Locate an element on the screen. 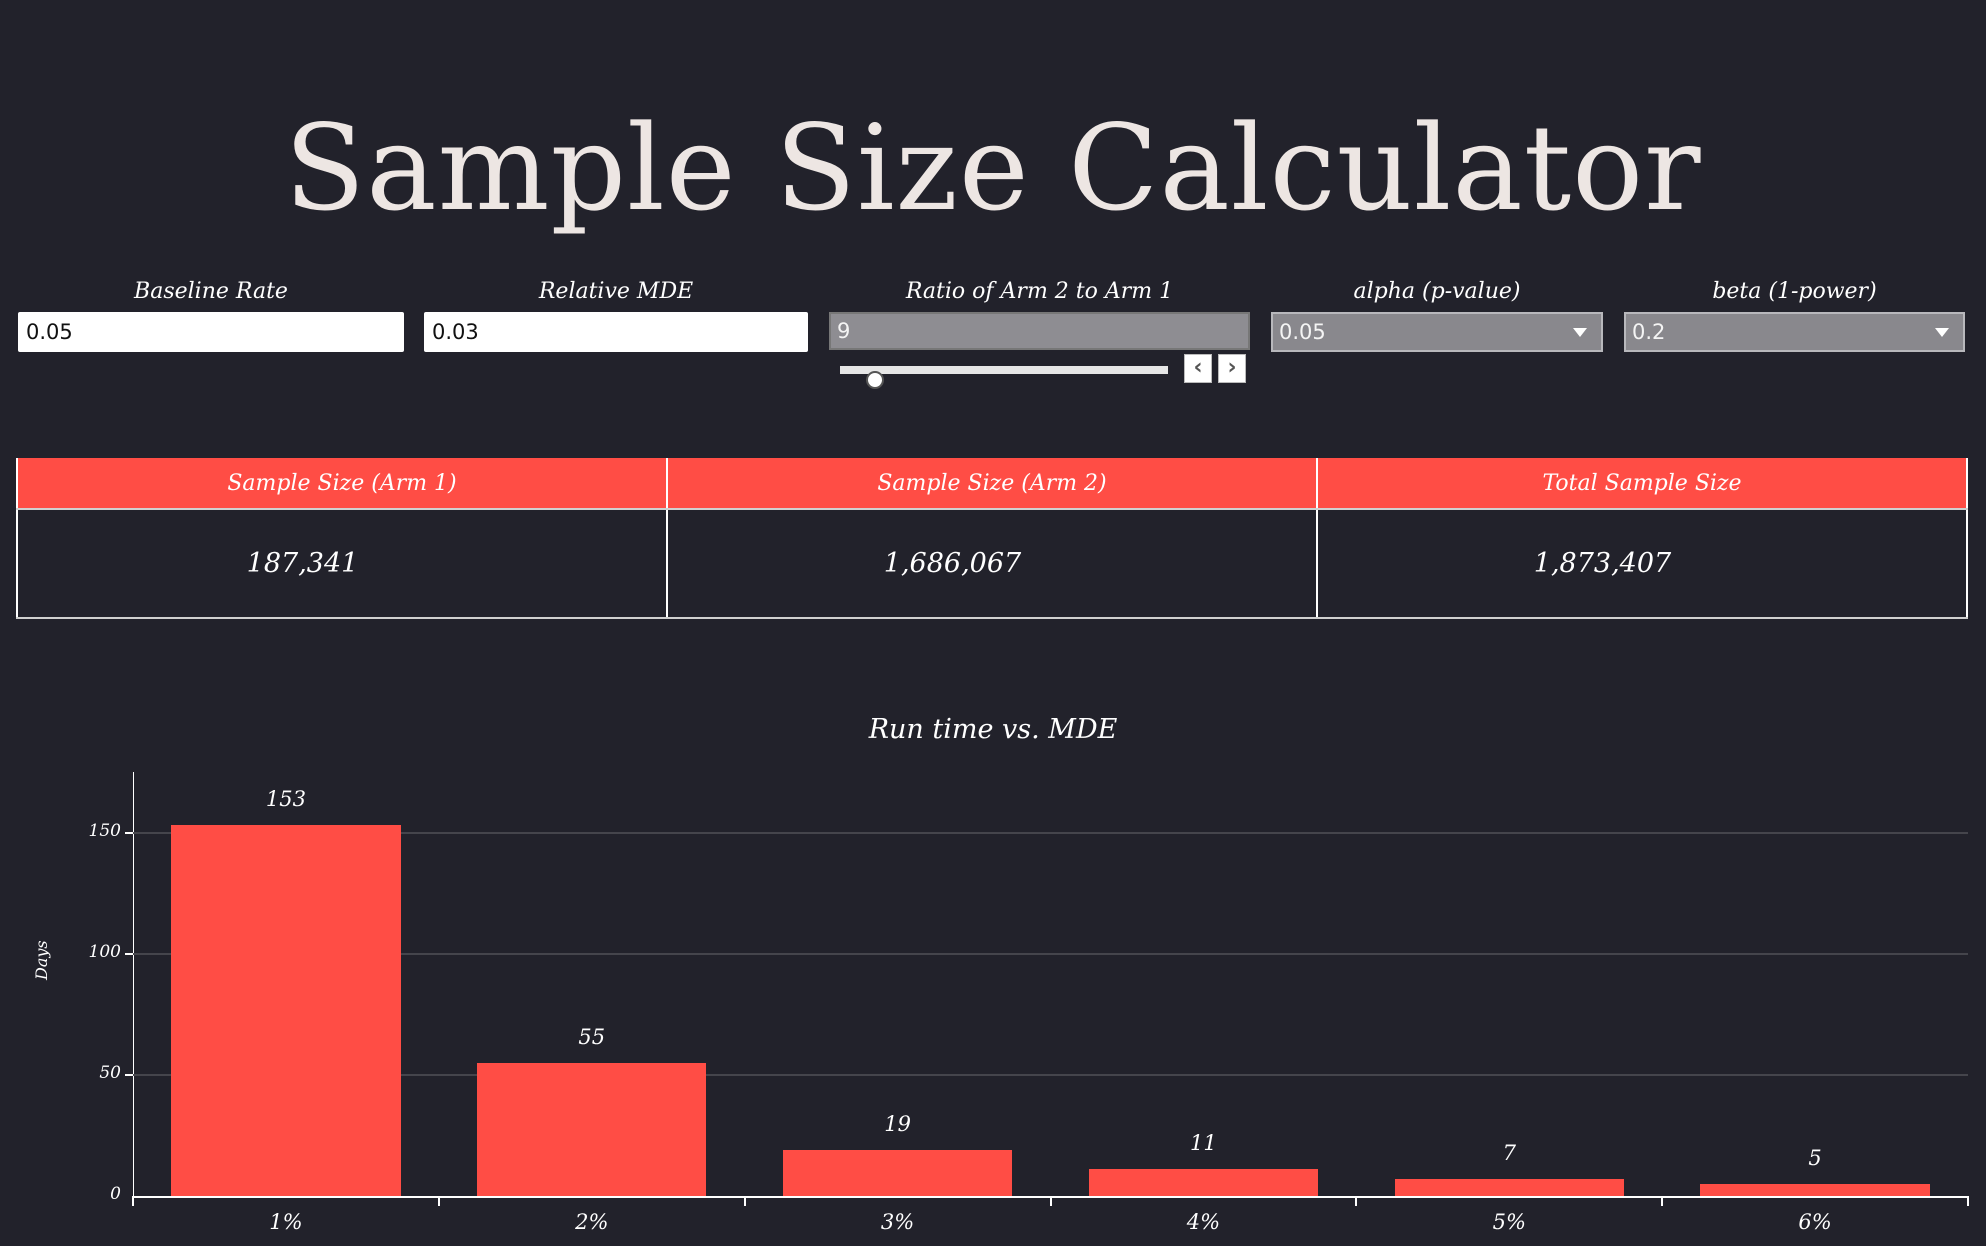 This screenshot has height=1246, width=1986. baseline-rate-control: Baseline Rate is located at coordinates (211, 315).